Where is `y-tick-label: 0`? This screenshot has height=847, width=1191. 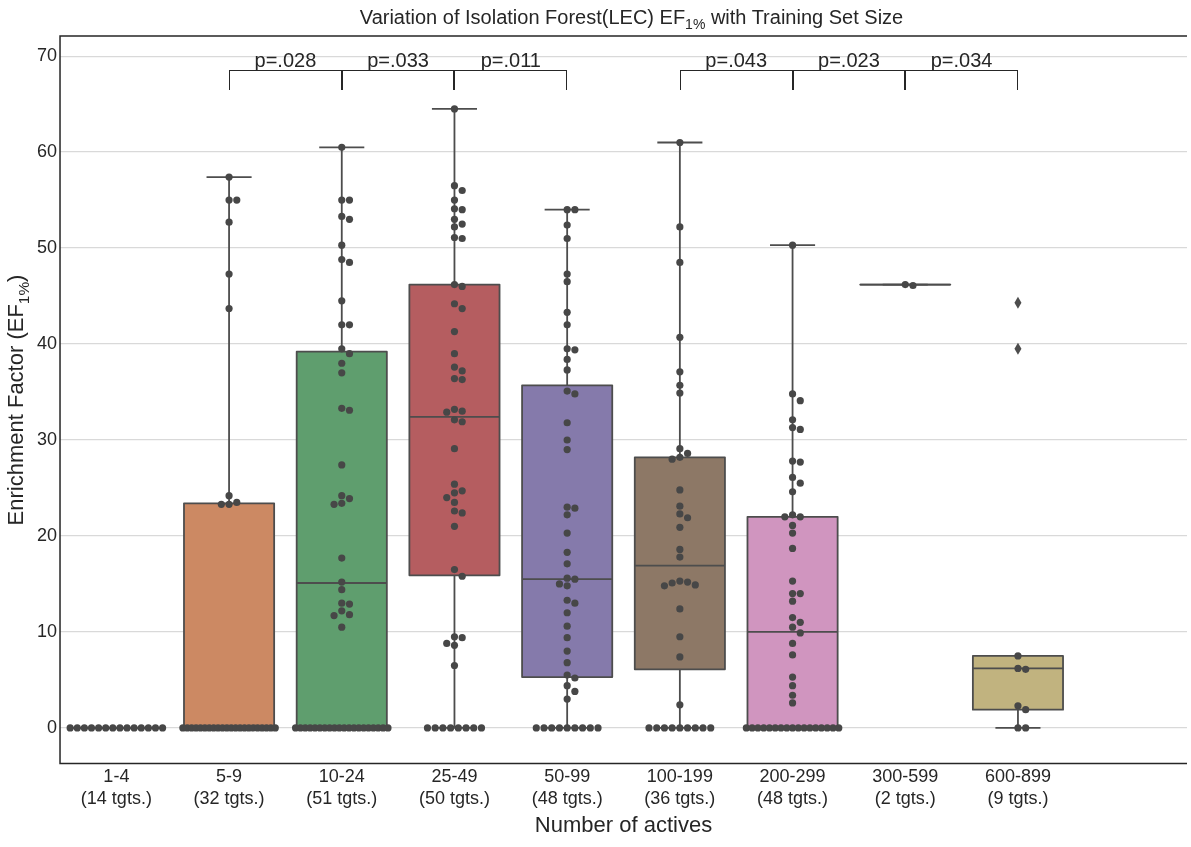 y-tick-label: 0 is located at coordinates (52, 726).